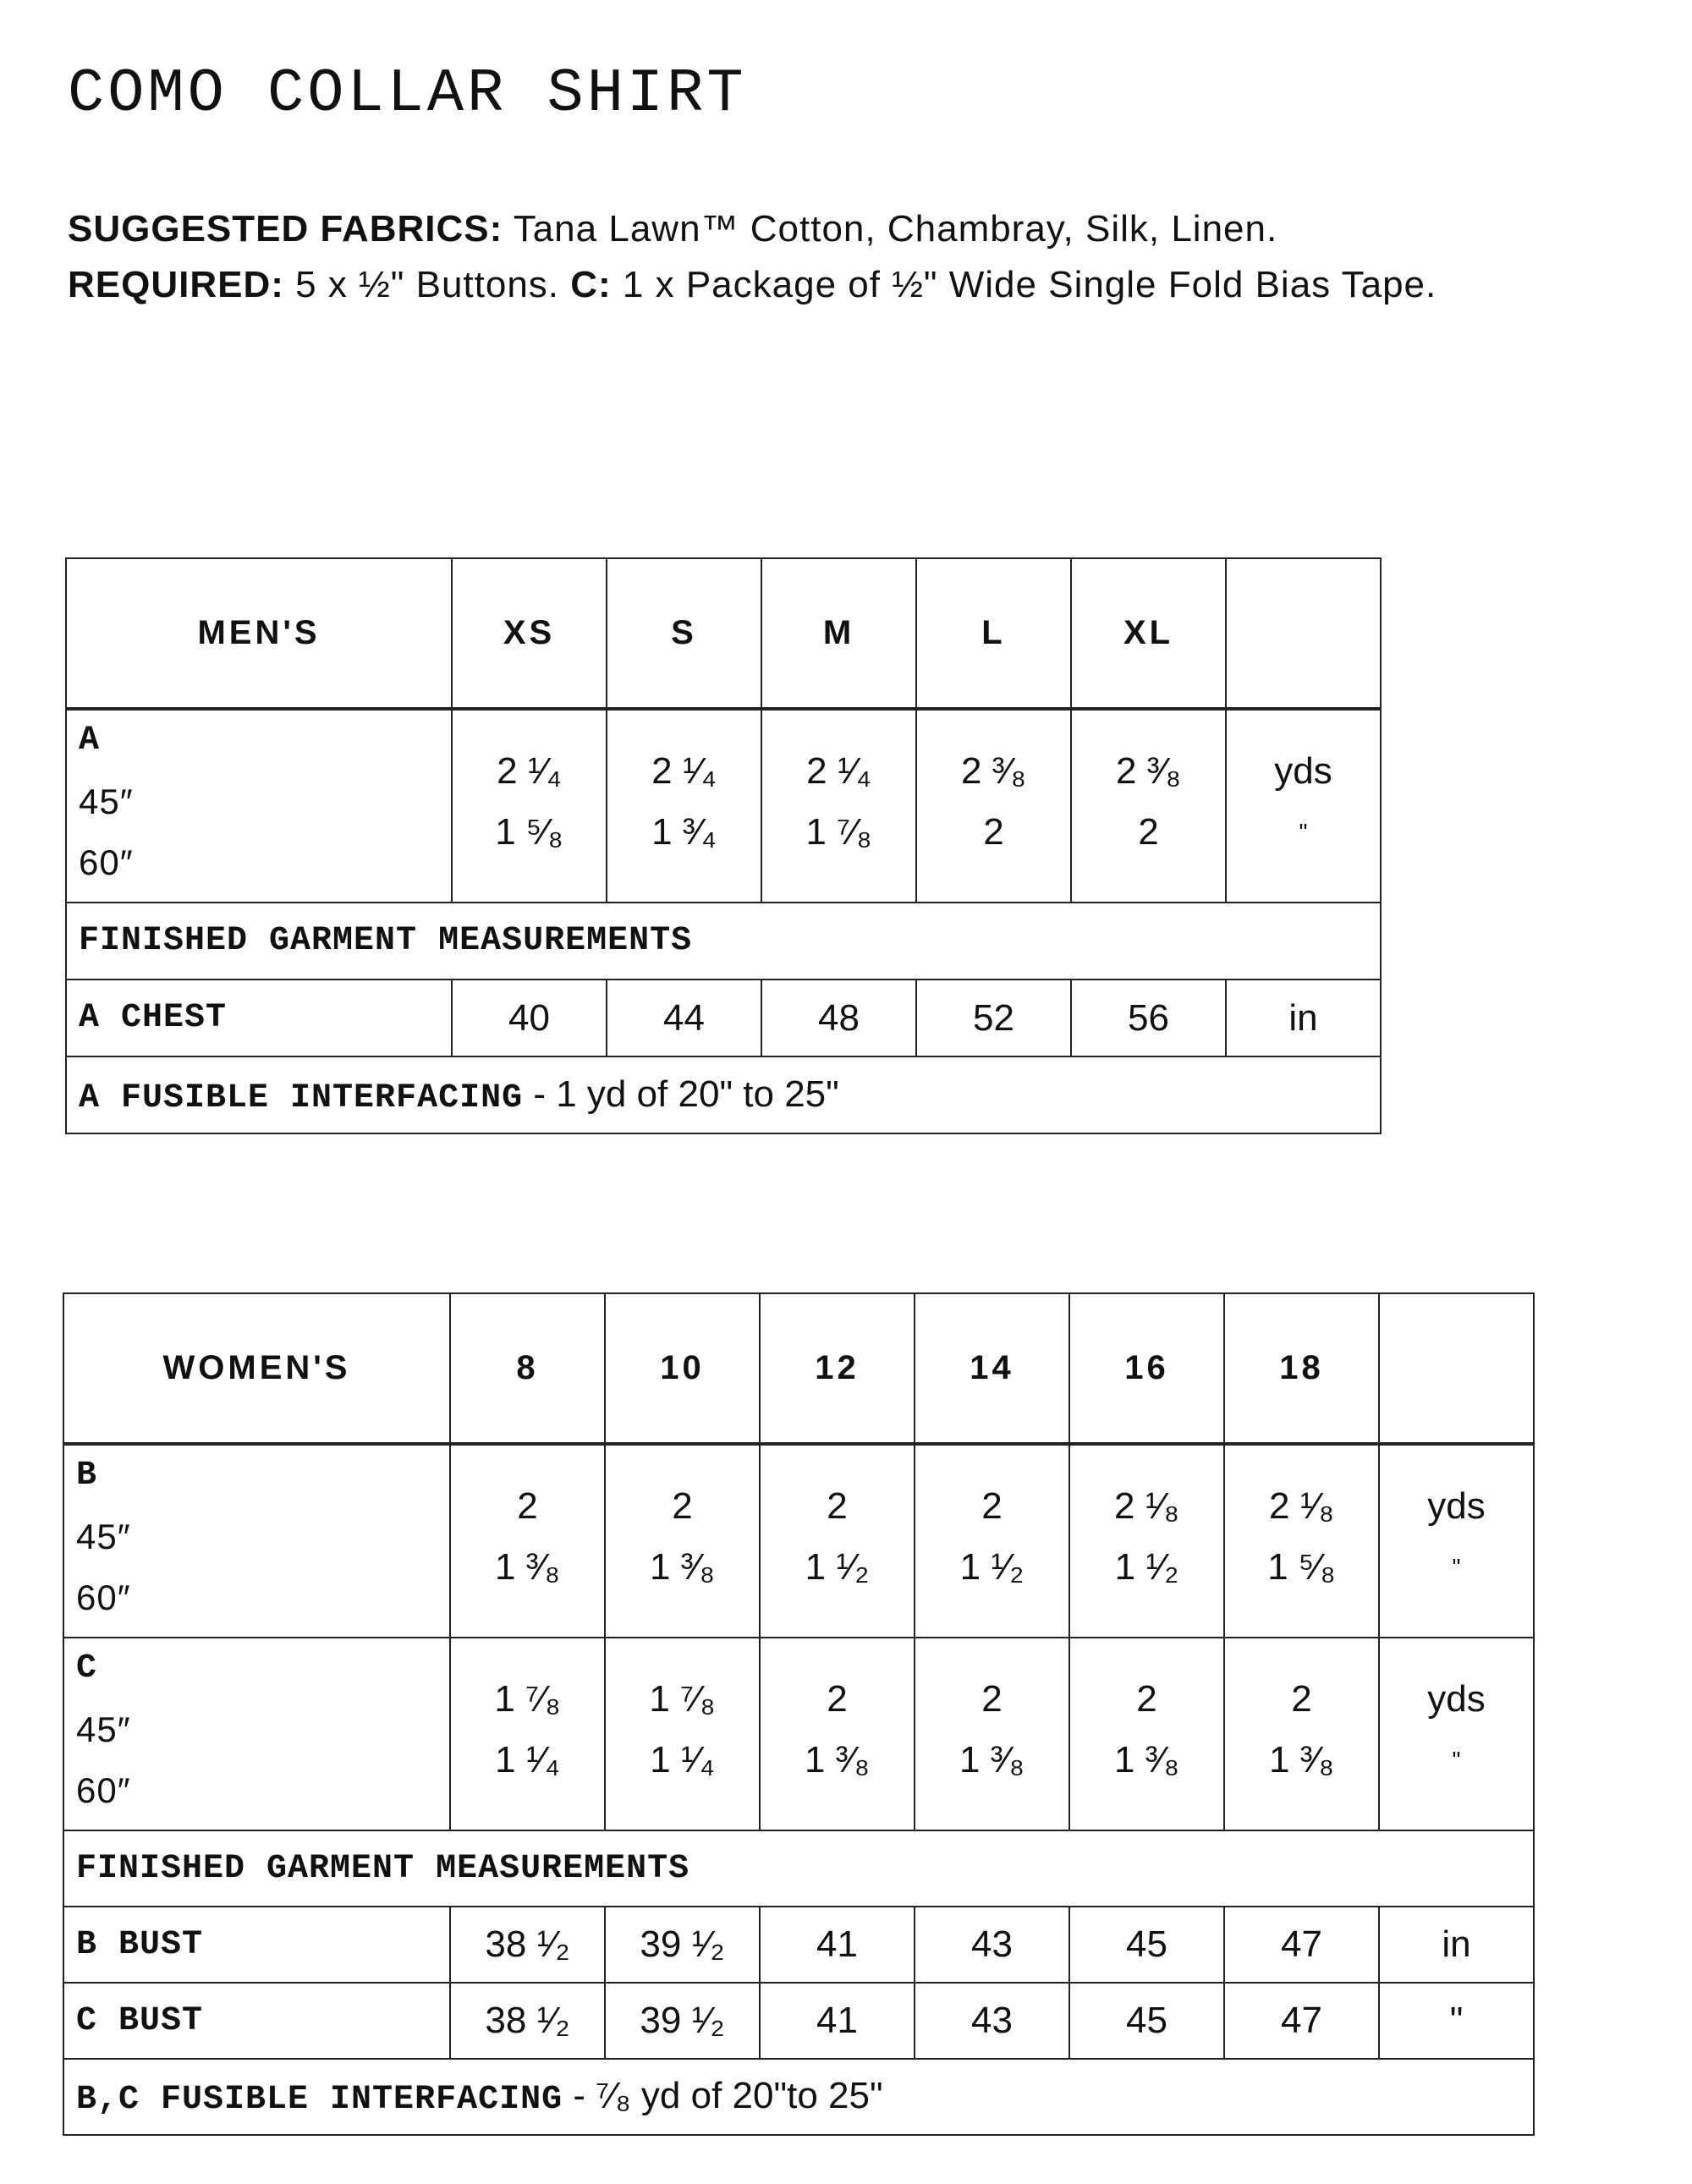 Image resolution: width=1692 pixels, height=2184 pixels. I want to click on header-row: WOMEN'S 8 10 12 14 16 18, so click(799, 1369).